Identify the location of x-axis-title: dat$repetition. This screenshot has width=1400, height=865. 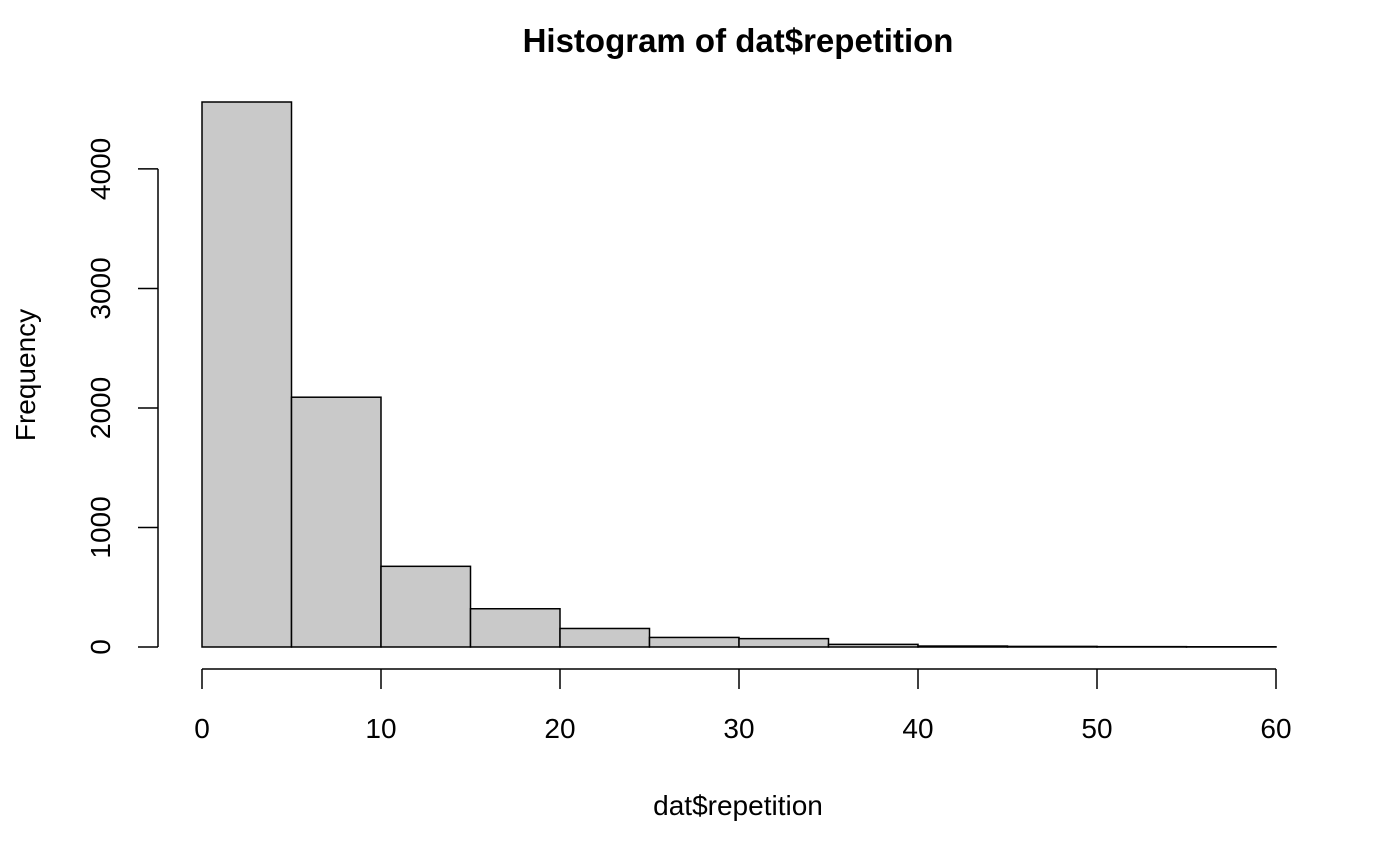
(738, 805).